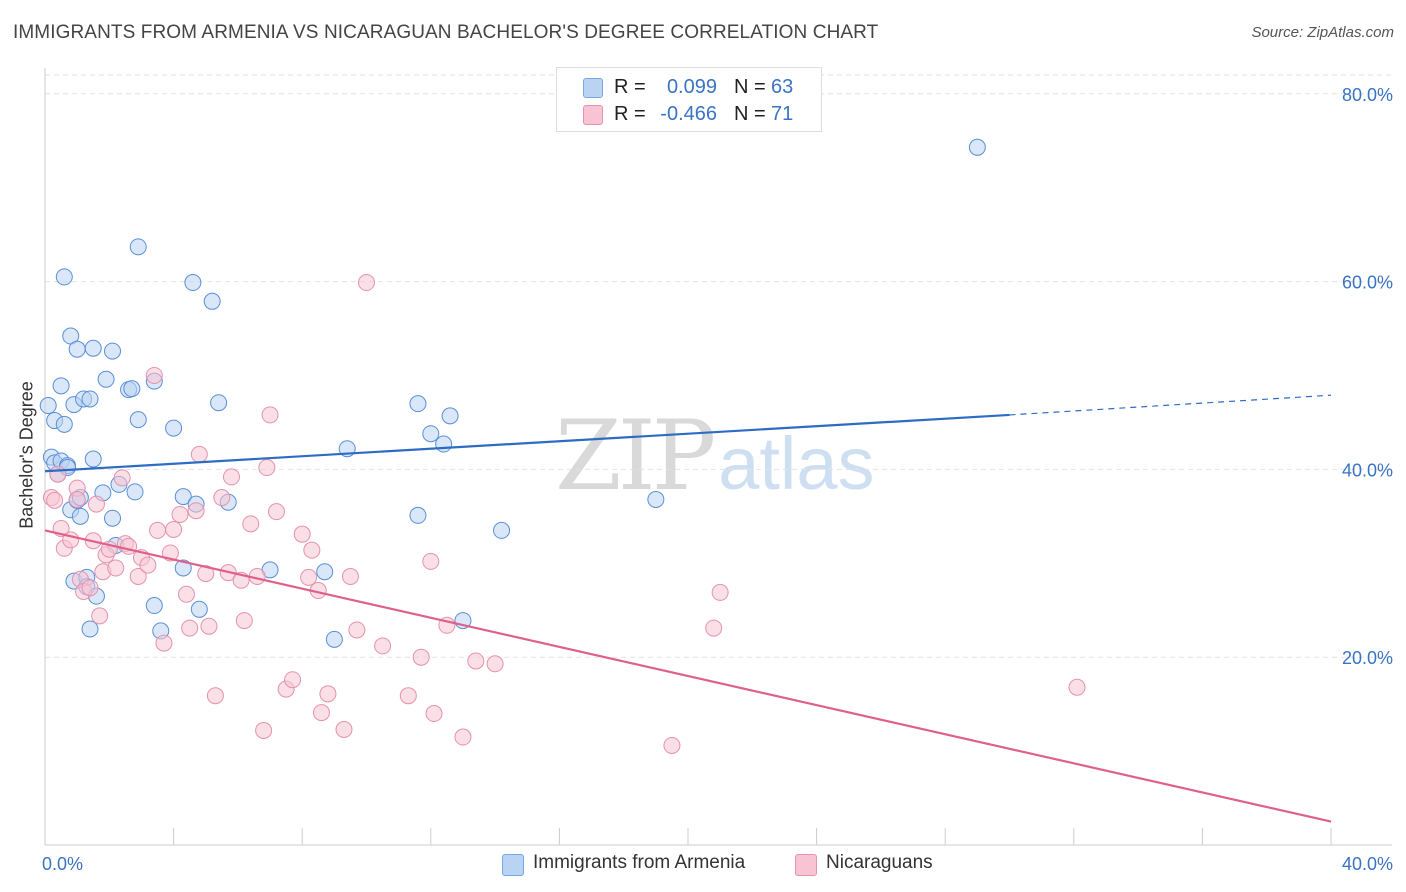 The width and height of the screenshot is (1406, 892). I want to click on legend-swatch-nicaraguans, so click(593, 115).